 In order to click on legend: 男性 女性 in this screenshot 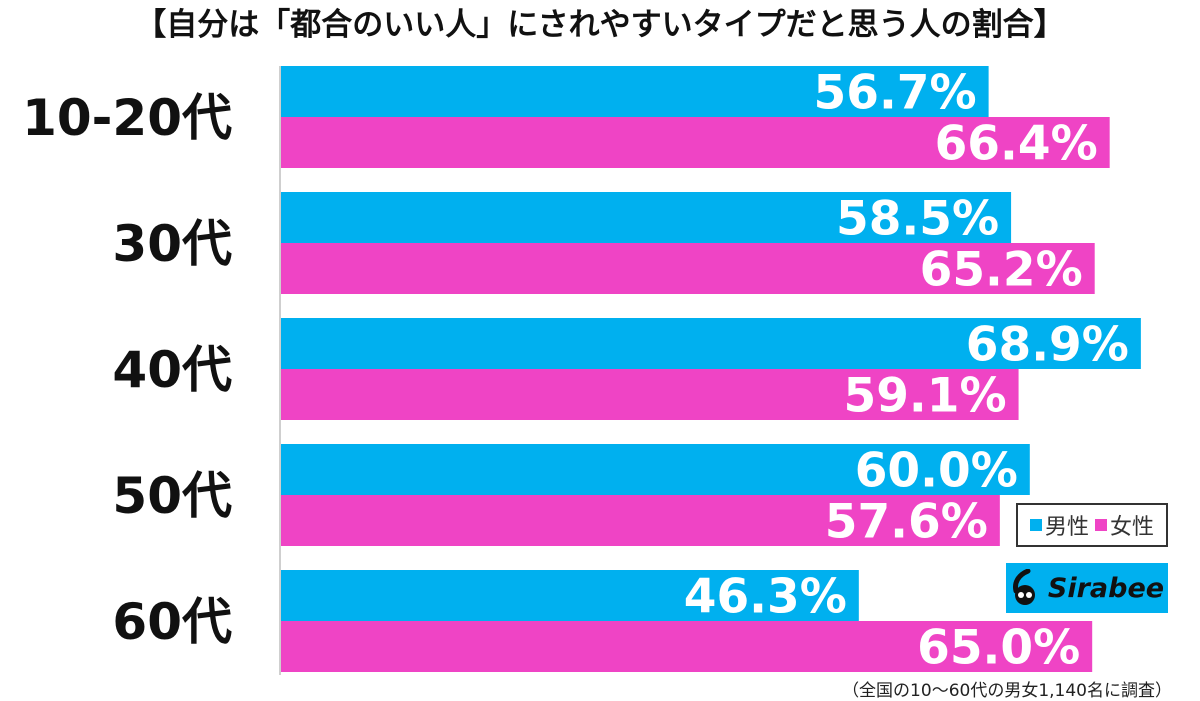, I will do `click(1092, 525)`.